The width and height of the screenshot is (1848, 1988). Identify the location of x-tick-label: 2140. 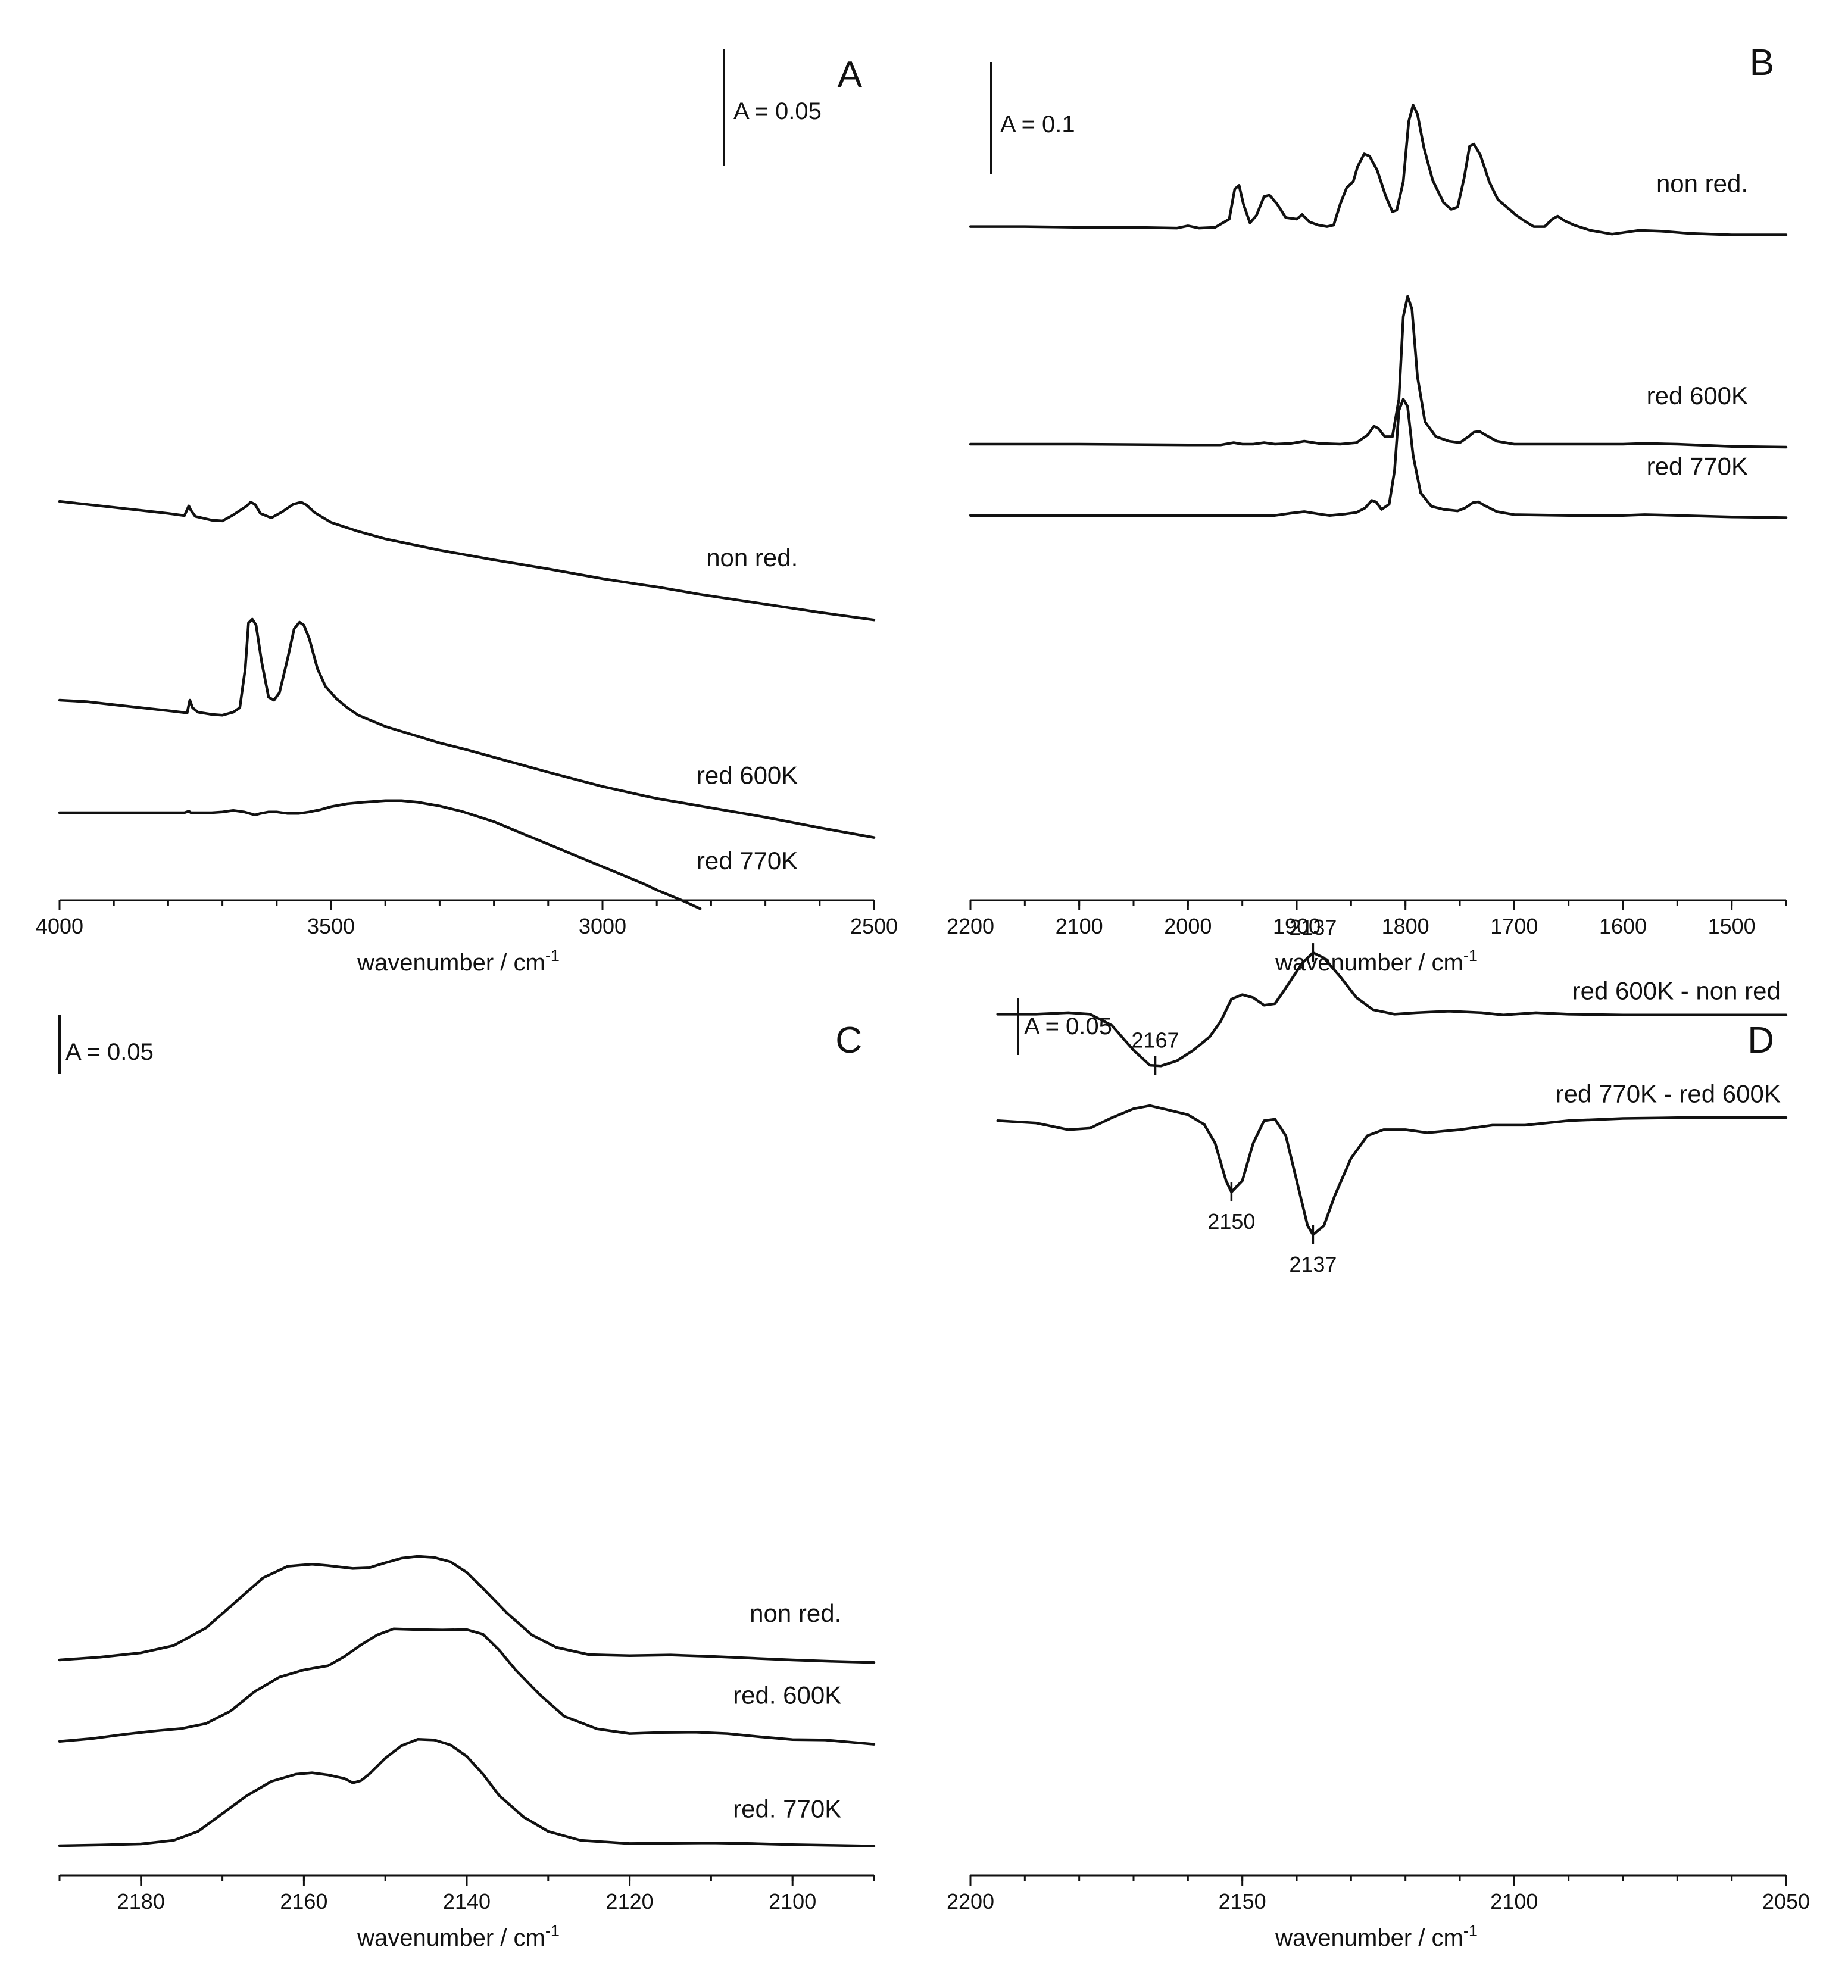
(467, 1902).